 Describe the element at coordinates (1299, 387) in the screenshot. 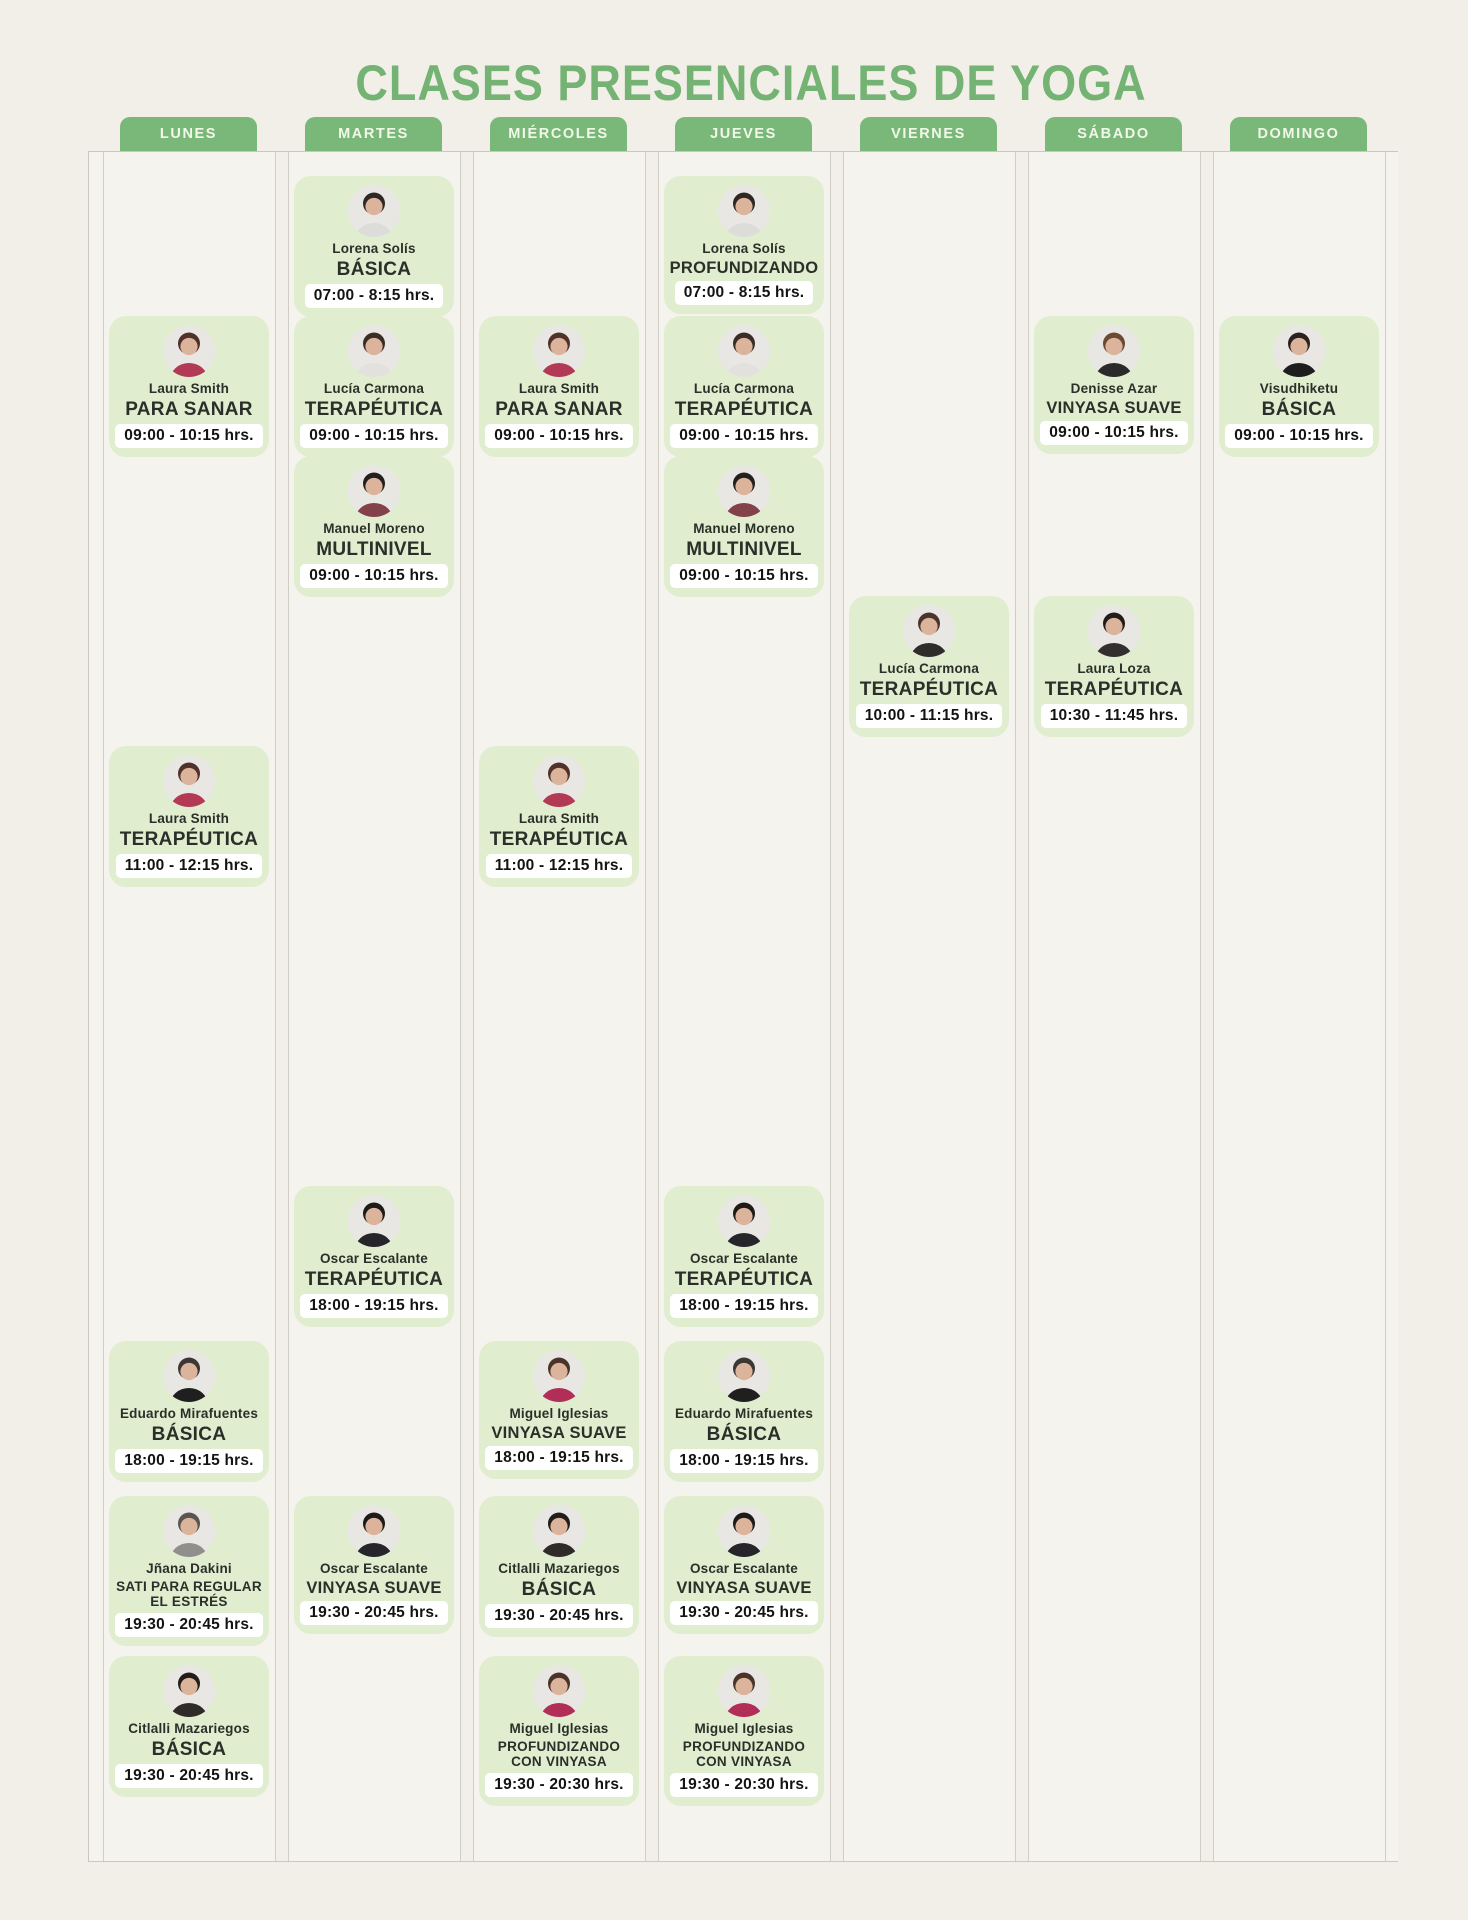

I see `class-card: Visudhiketu BÁSICA 09:00 - 10:15 hrs.` at that location.